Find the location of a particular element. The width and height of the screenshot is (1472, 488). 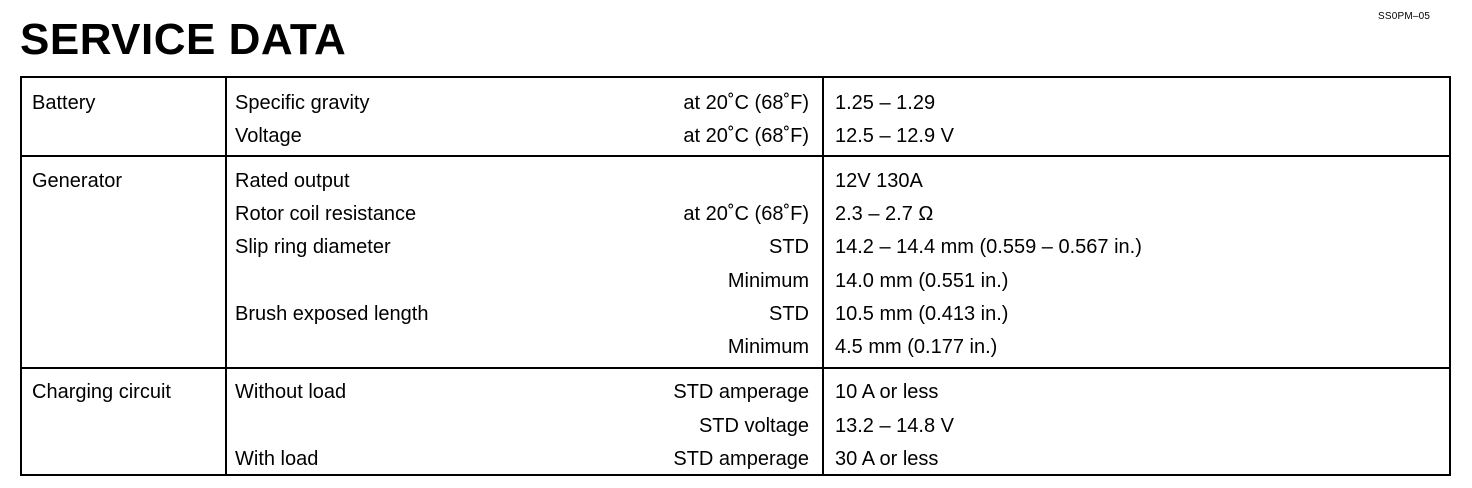

item-name: Slip ring diameter is located at coordinates (313, 247).